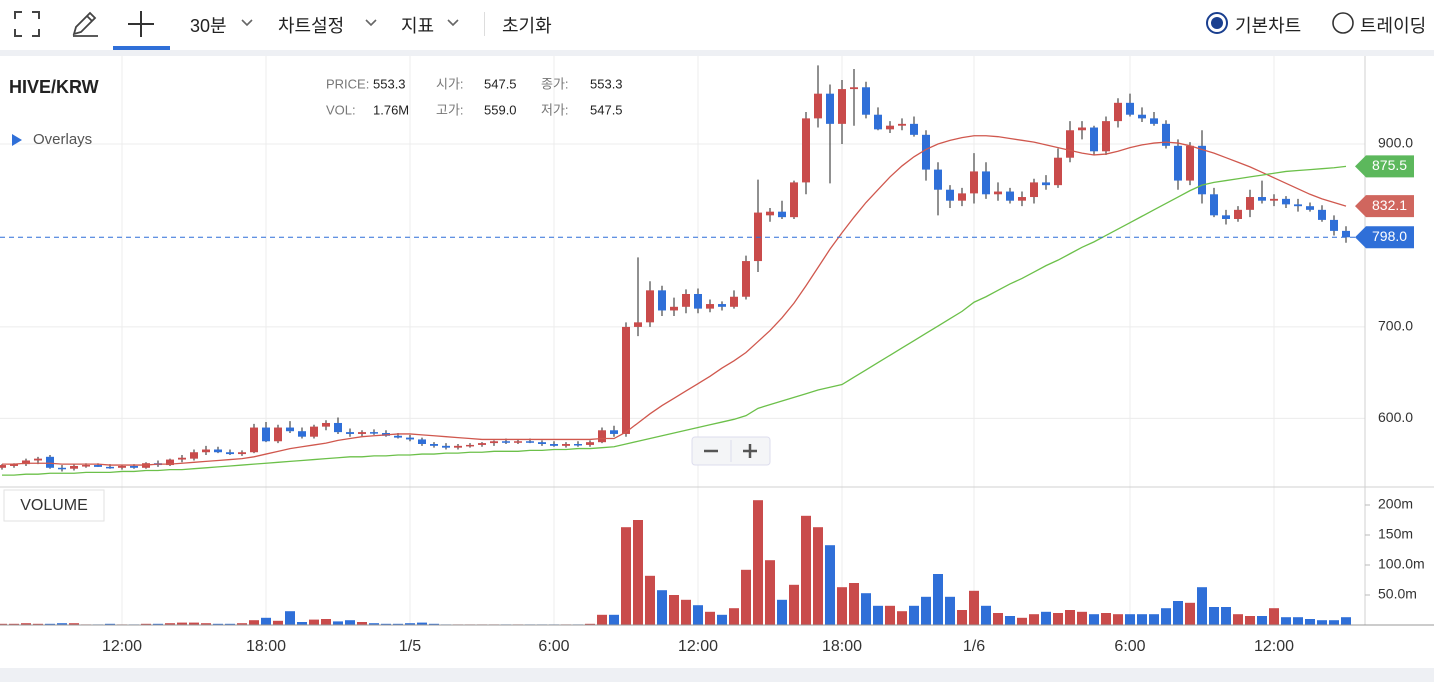  What do you see at coordinates (17, 140) in the screenshot?
I see `overlays-arrow` at bounding box center [17, 140].